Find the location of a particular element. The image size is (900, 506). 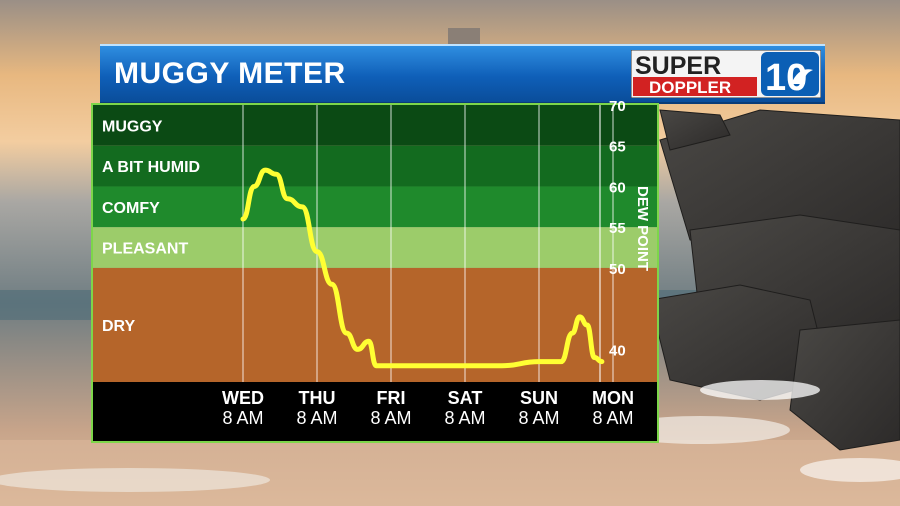

super-doppler-10-logo: SUPER DOPPLER 10 is located at coordinates (726, 74).